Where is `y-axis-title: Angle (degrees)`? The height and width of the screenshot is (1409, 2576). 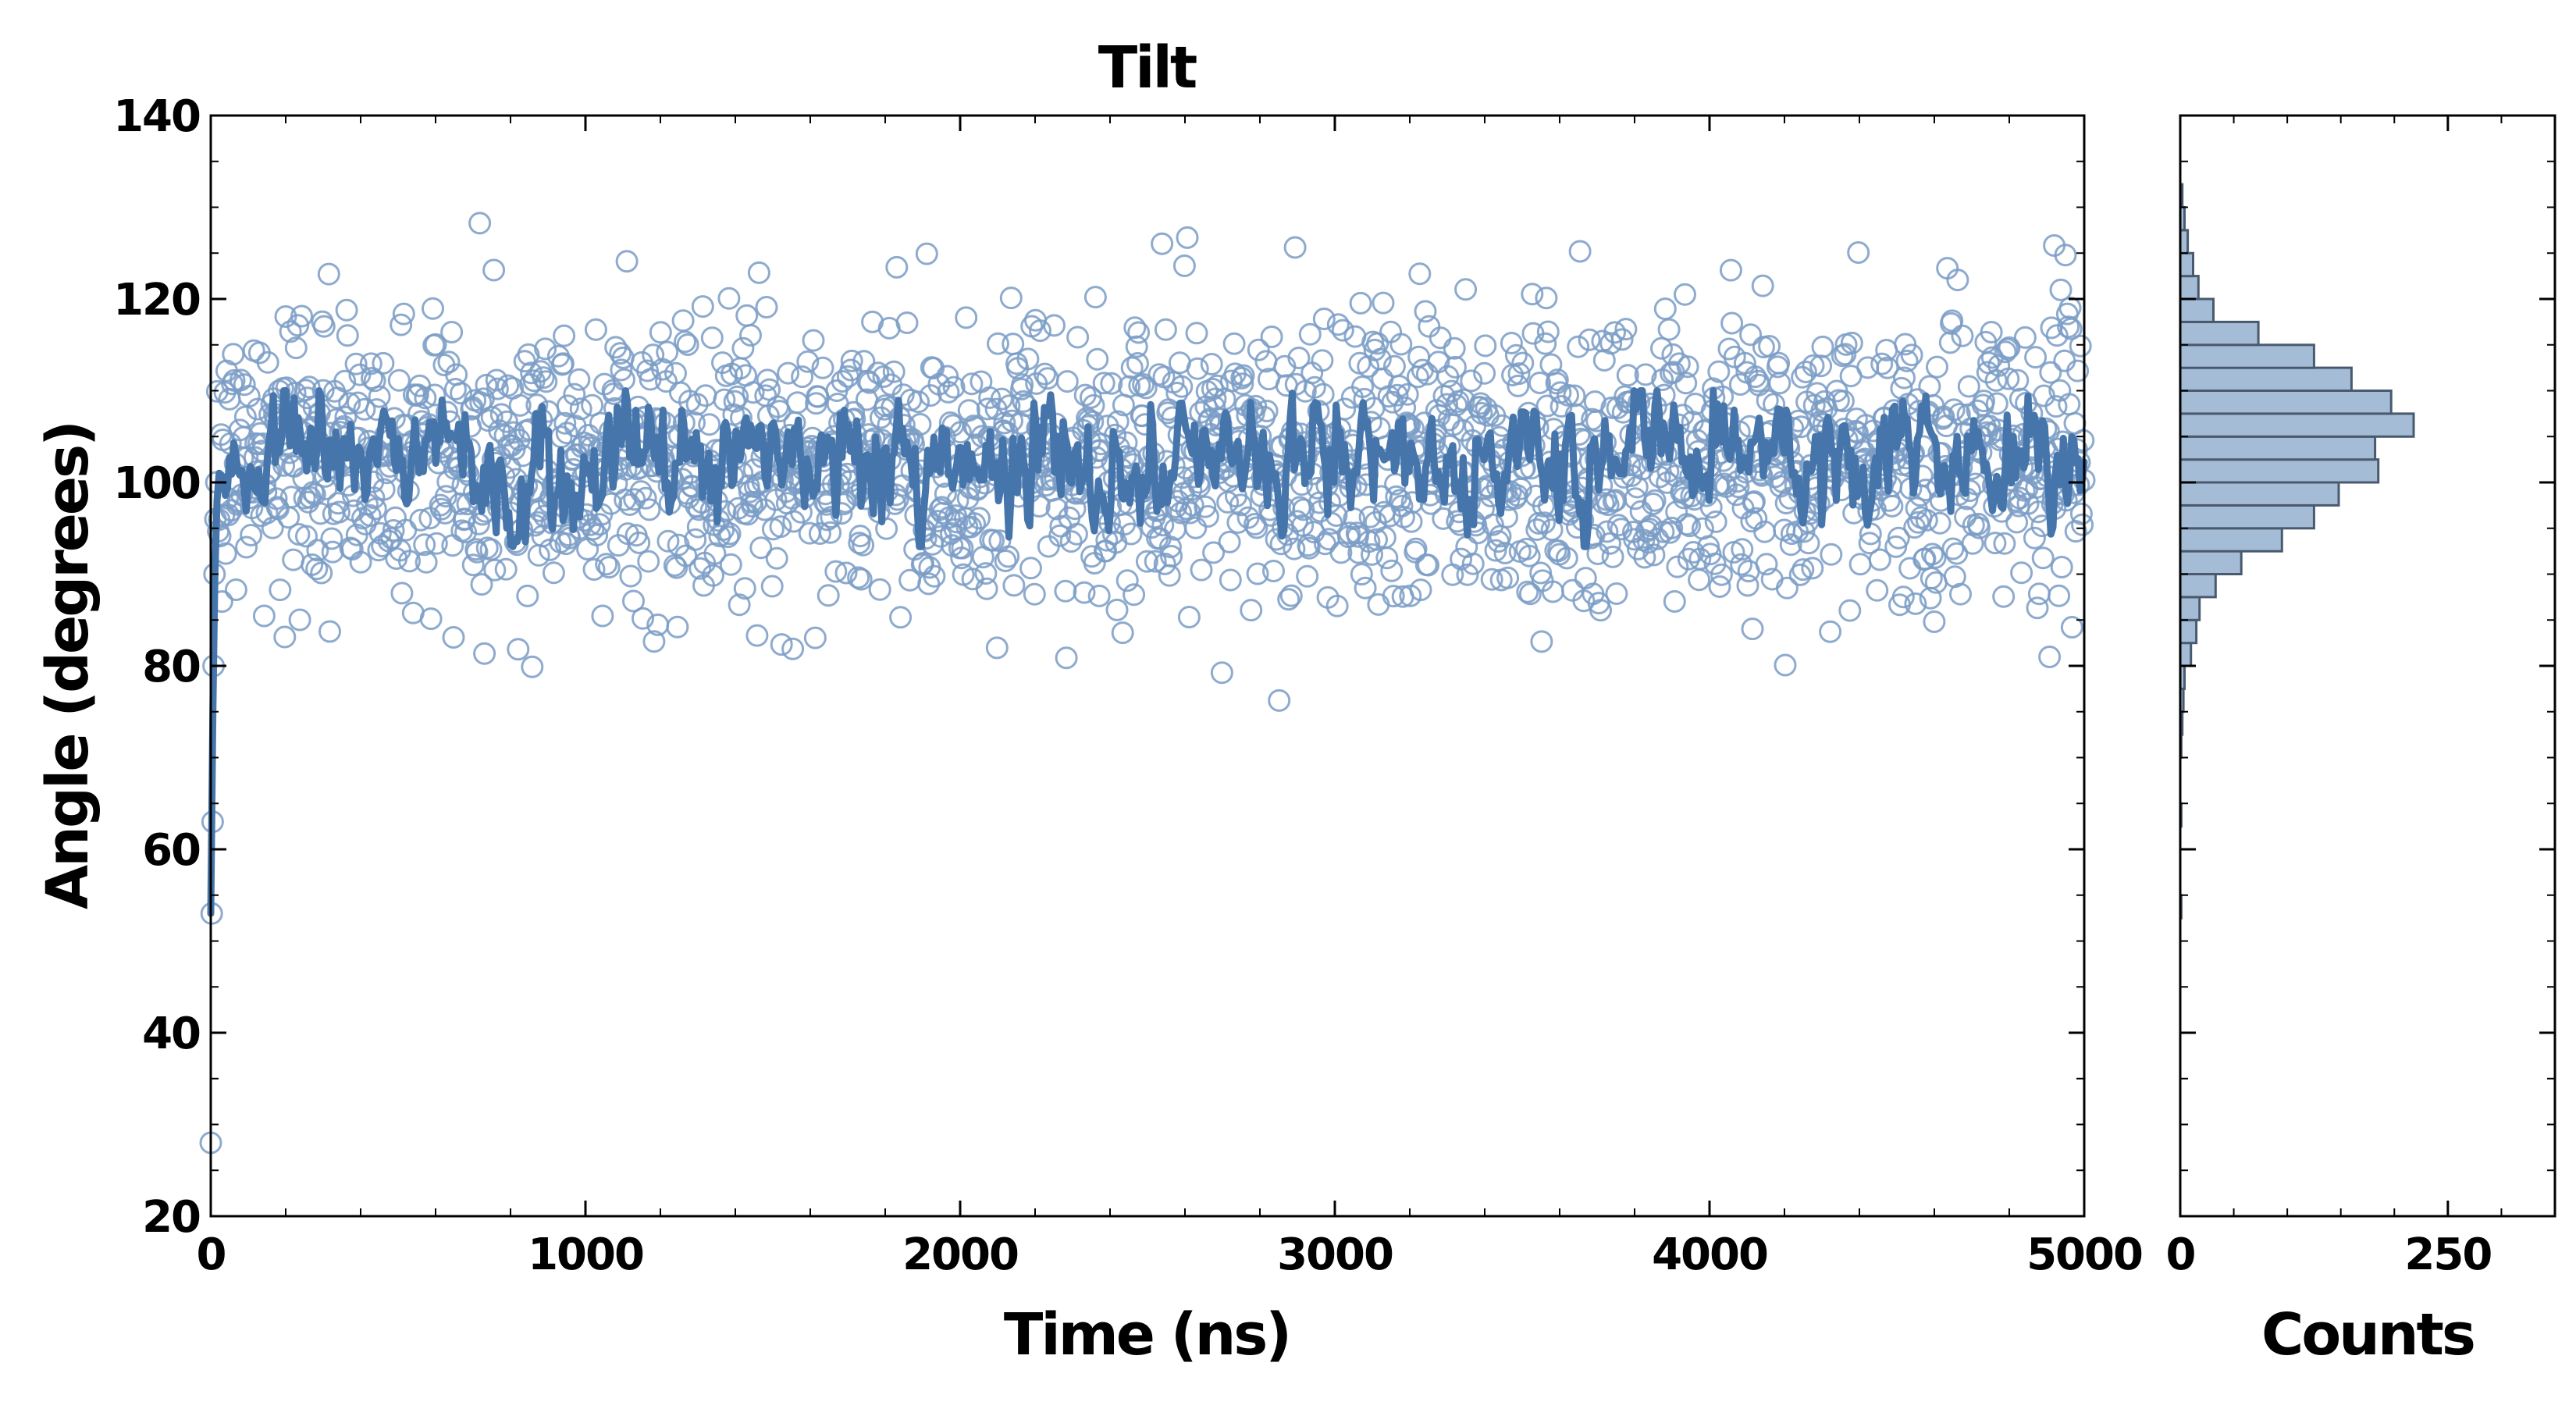
y-axis-title: Angle (degrees) is located at coordinates (67, 665).